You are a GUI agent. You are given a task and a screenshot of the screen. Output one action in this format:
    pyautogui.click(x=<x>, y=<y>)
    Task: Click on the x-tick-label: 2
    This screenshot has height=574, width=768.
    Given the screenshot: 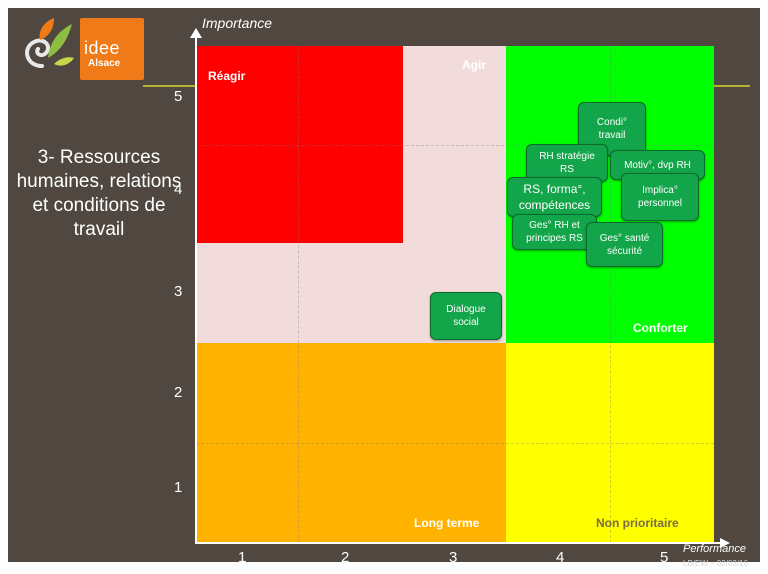 What is the action you would take?
    pyautogui.click(x=345, y=557)
    